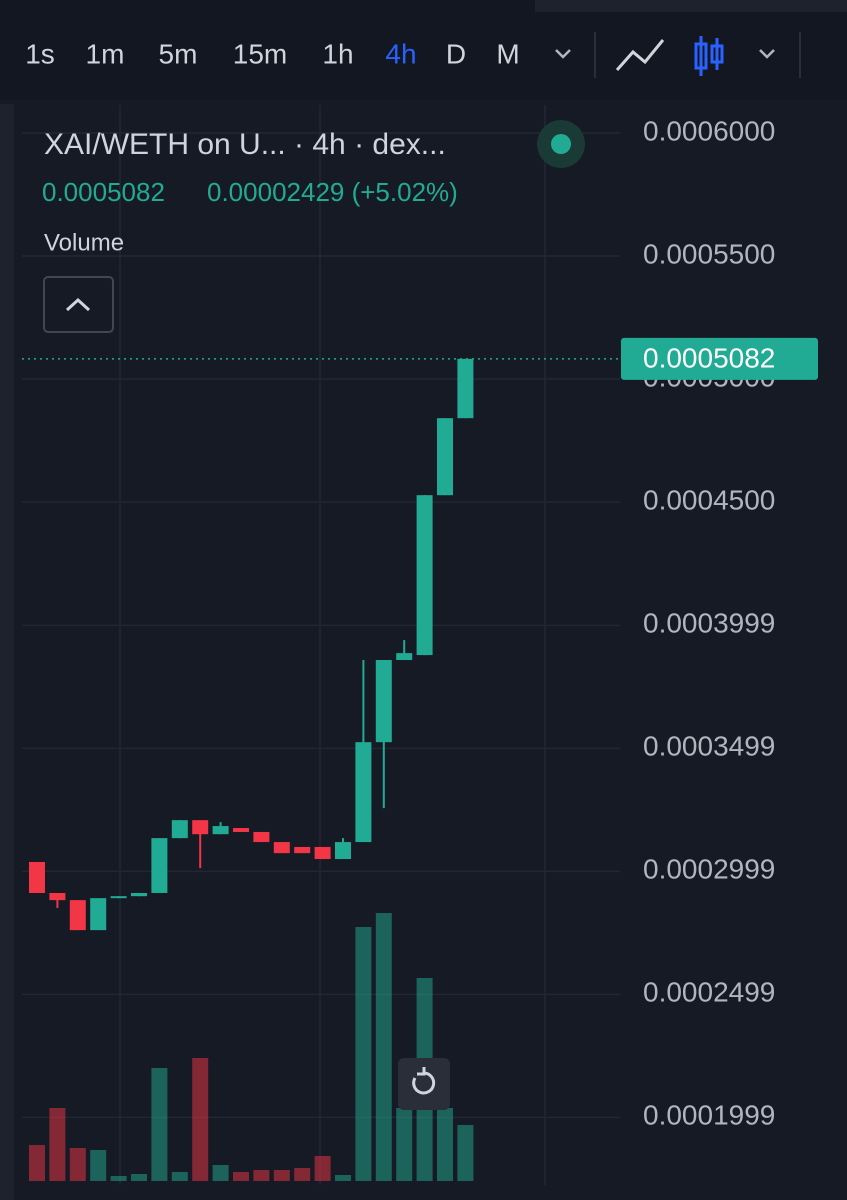 The height and width of the screenshot is (1200, 847). Describe the element at coordinates (178, 53) in the screenshot. I see `interval-button: 5m` at that location.